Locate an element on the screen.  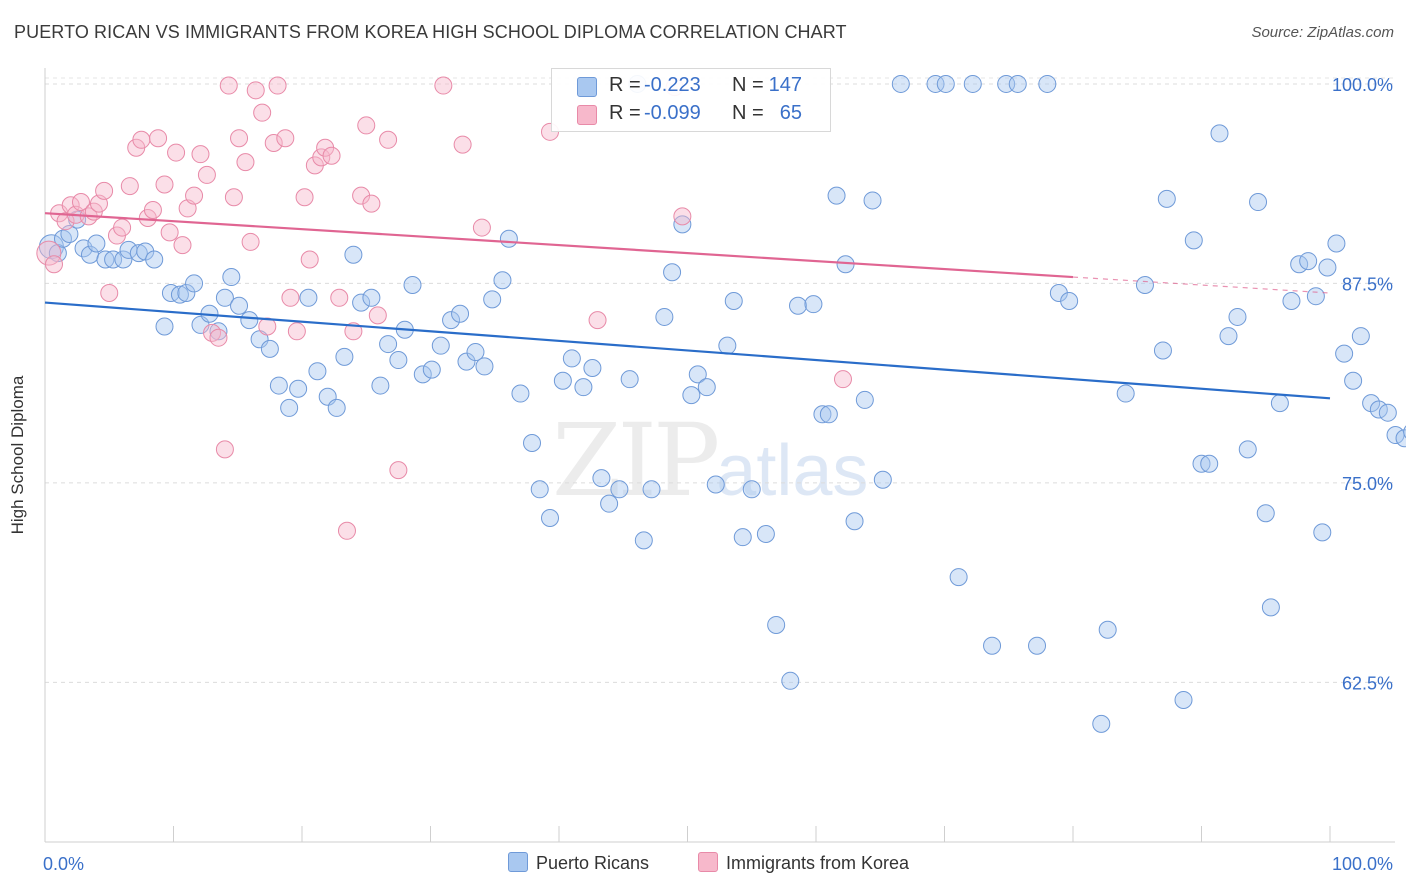
legend-r-value: -0.099 is located at coordinates (672, 113).